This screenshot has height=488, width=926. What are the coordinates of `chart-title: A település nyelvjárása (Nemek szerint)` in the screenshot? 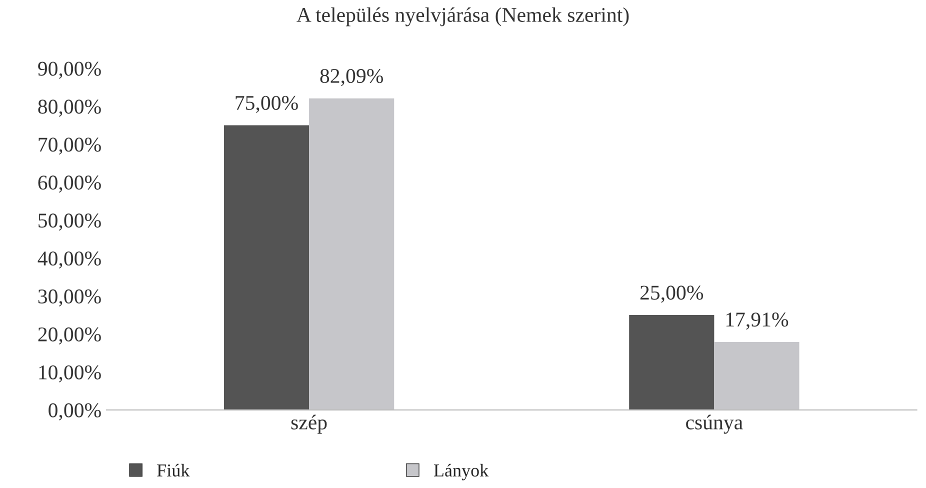 It's located at (462, 16).